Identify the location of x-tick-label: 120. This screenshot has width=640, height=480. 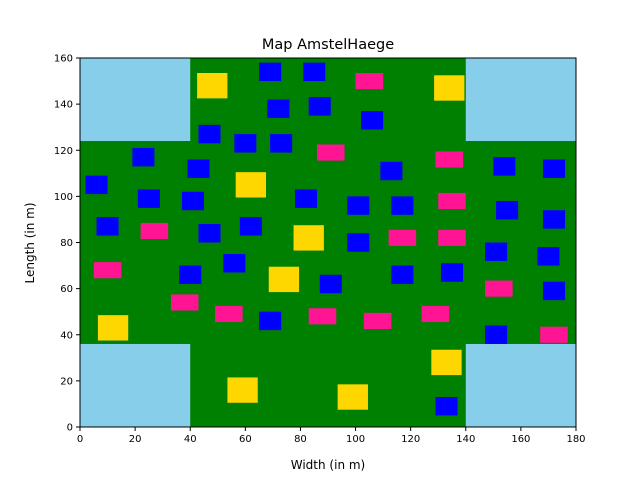
(410, 439).